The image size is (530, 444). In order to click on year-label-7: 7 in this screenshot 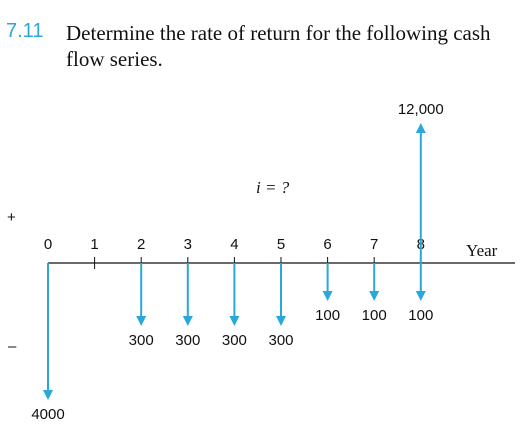, I will do `click(374, 244)`.